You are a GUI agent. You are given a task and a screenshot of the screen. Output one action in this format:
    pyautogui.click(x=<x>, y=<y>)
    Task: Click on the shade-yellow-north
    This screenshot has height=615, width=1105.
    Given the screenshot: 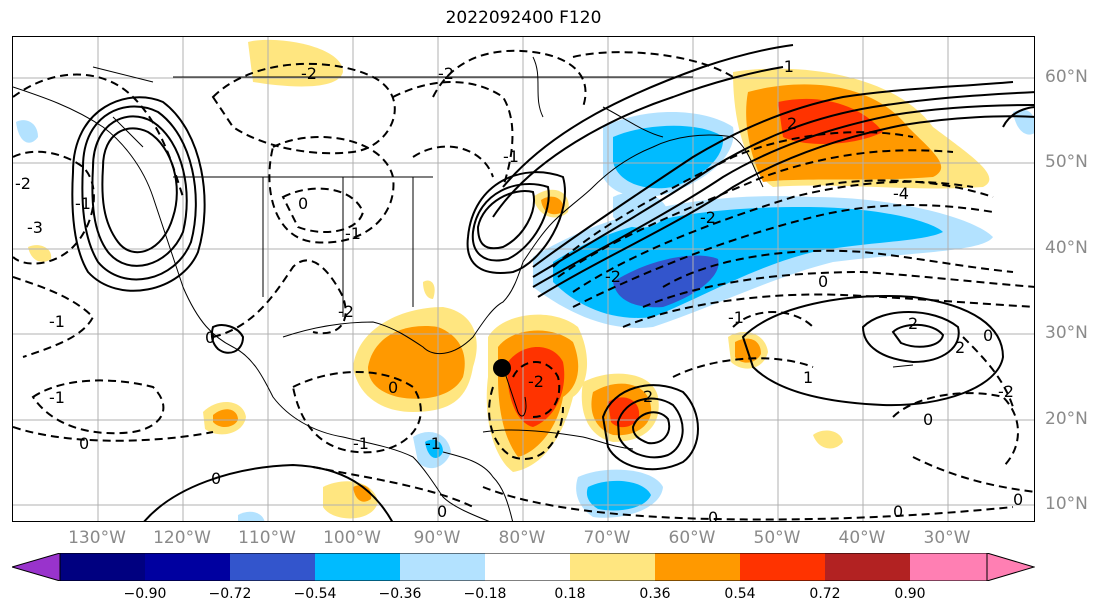 What is the action you would take?
    pyautogui.click(x=295, y=63)
    